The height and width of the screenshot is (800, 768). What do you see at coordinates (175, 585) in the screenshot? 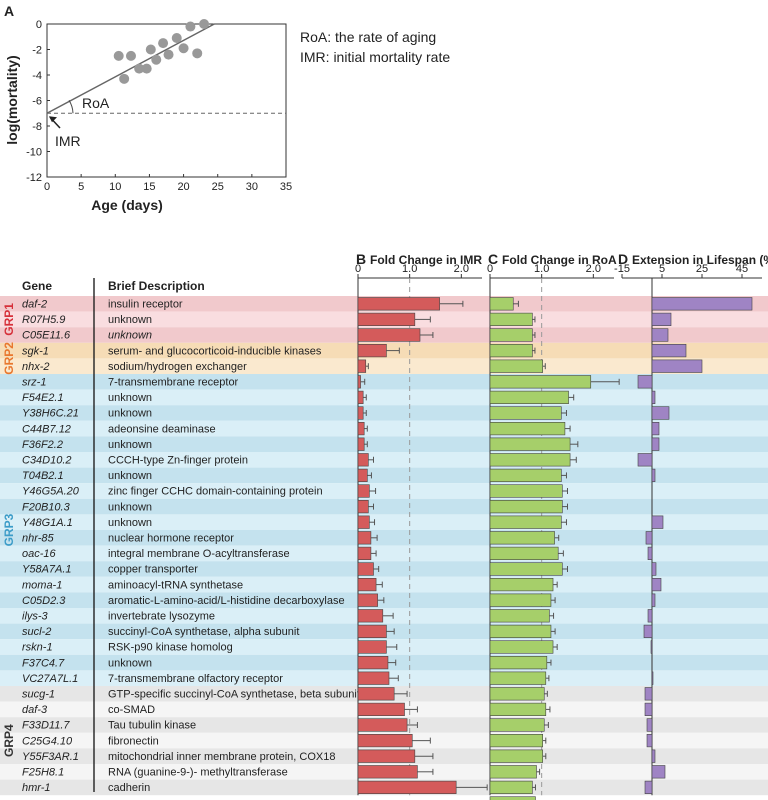
I see `gene-description: aminoacyl-tRNA synthetase` at bounding box center [175, 585].